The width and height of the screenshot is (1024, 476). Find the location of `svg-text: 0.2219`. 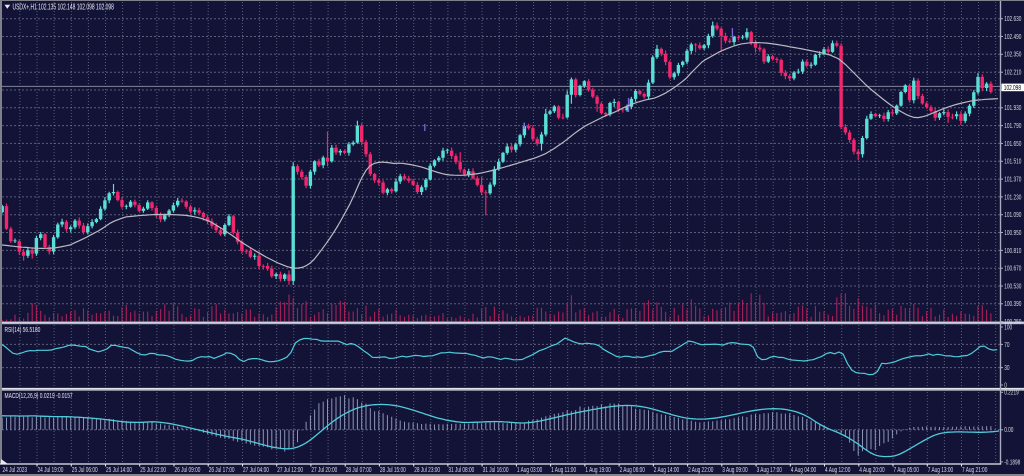

svg-text: 0.2219 is located at coordinates (1011, 393).